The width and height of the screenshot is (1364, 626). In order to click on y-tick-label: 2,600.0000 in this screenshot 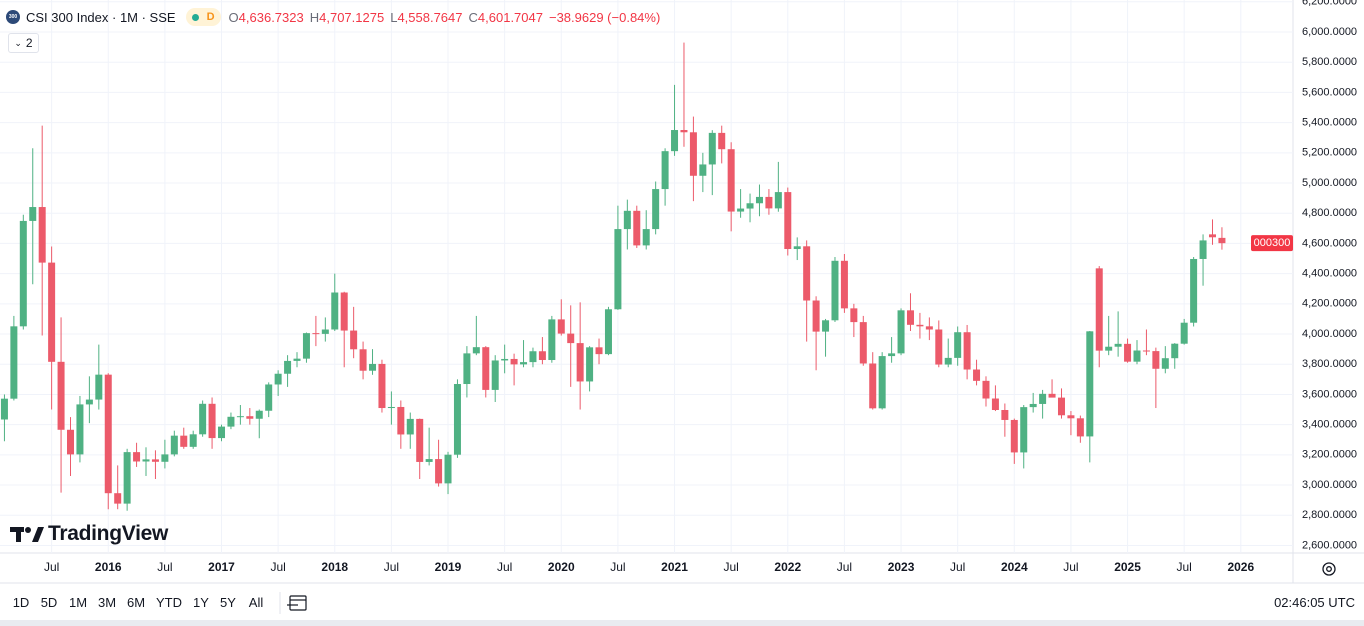, I will do `click(1329, 545)`.